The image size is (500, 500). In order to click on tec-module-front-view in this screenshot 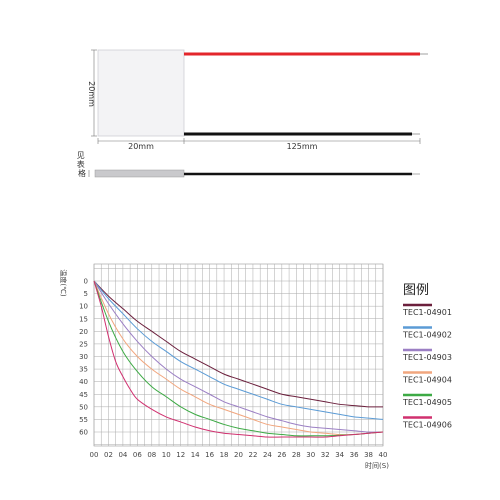, I will do `click(141, 93)`.